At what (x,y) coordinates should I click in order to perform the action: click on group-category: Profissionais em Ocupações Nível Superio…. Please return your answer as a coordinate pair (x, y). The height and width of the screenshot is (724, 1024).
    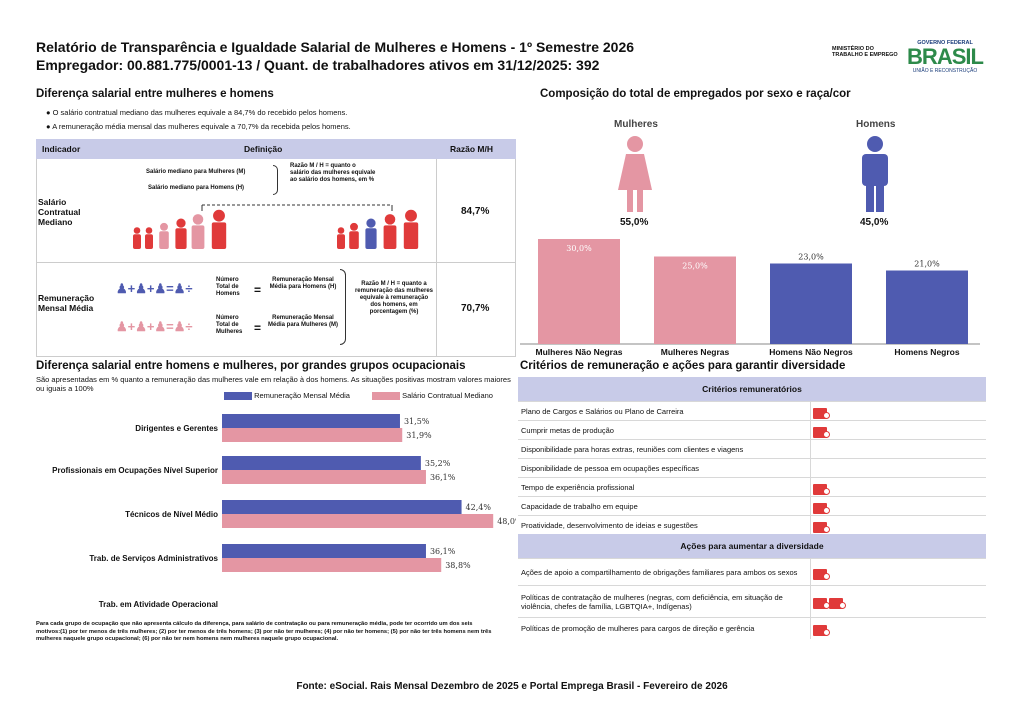
    Looking at the image, I should click on (135, 470).